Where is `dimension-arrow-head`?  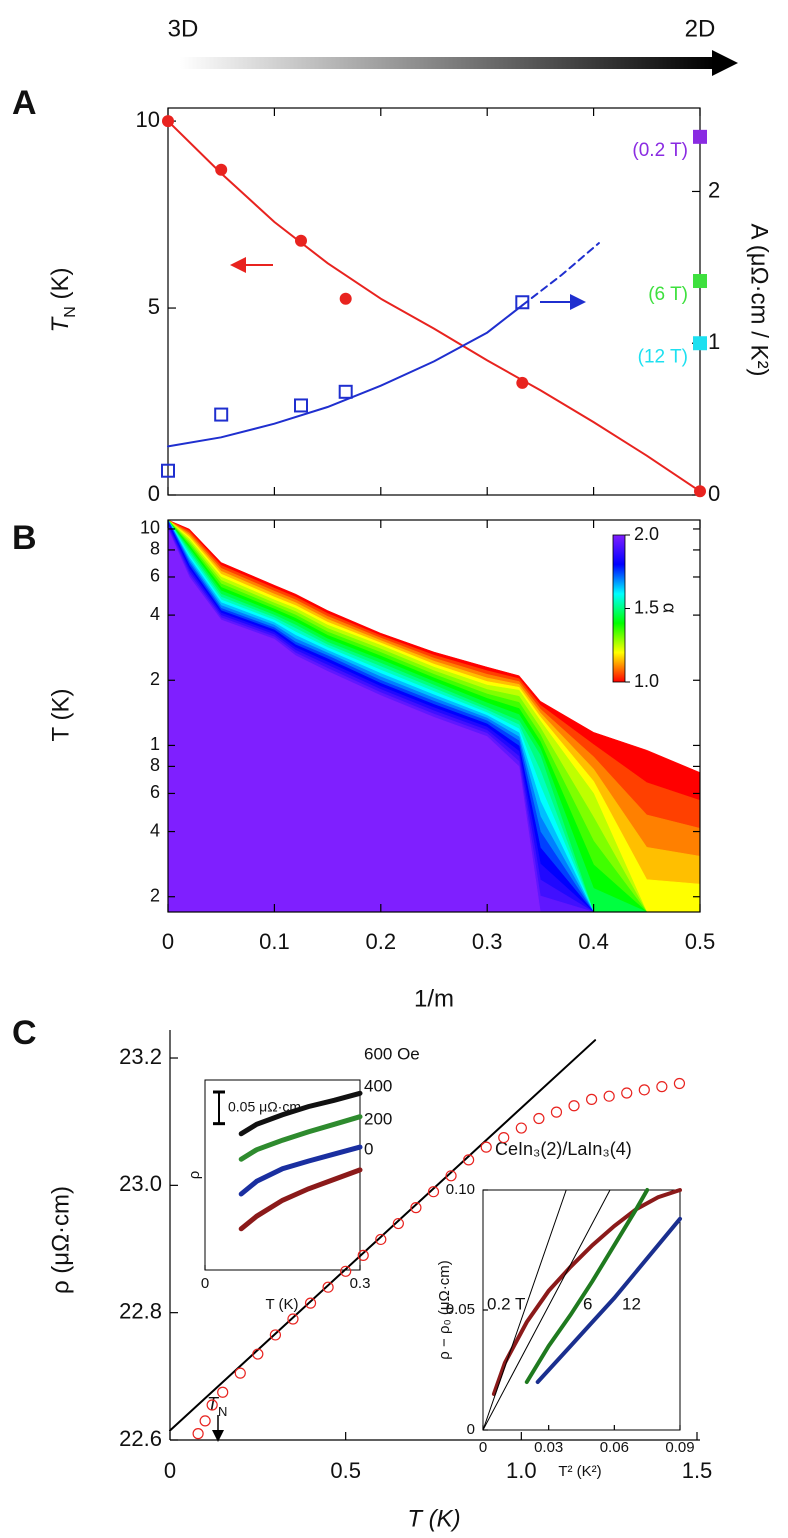
dimension-arrow-head is located at coordinates (725, 63).